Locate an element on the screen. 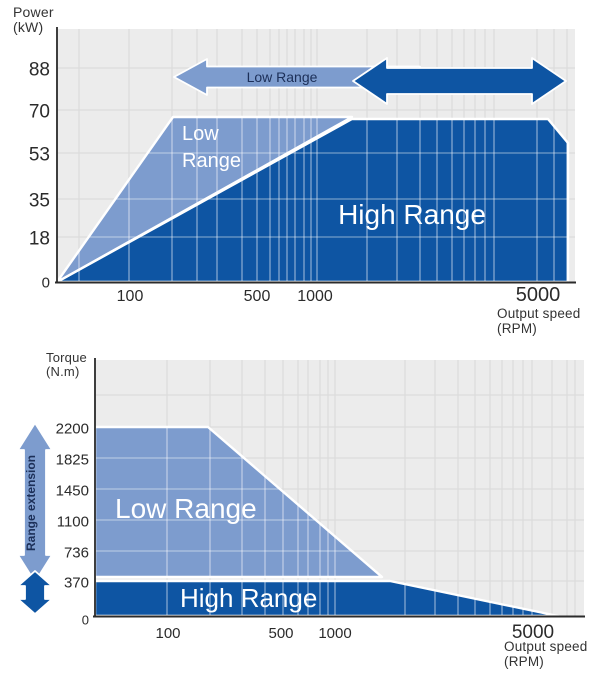  torque-axis-title: Torque (N.m) is located at coordinates (66, 365).